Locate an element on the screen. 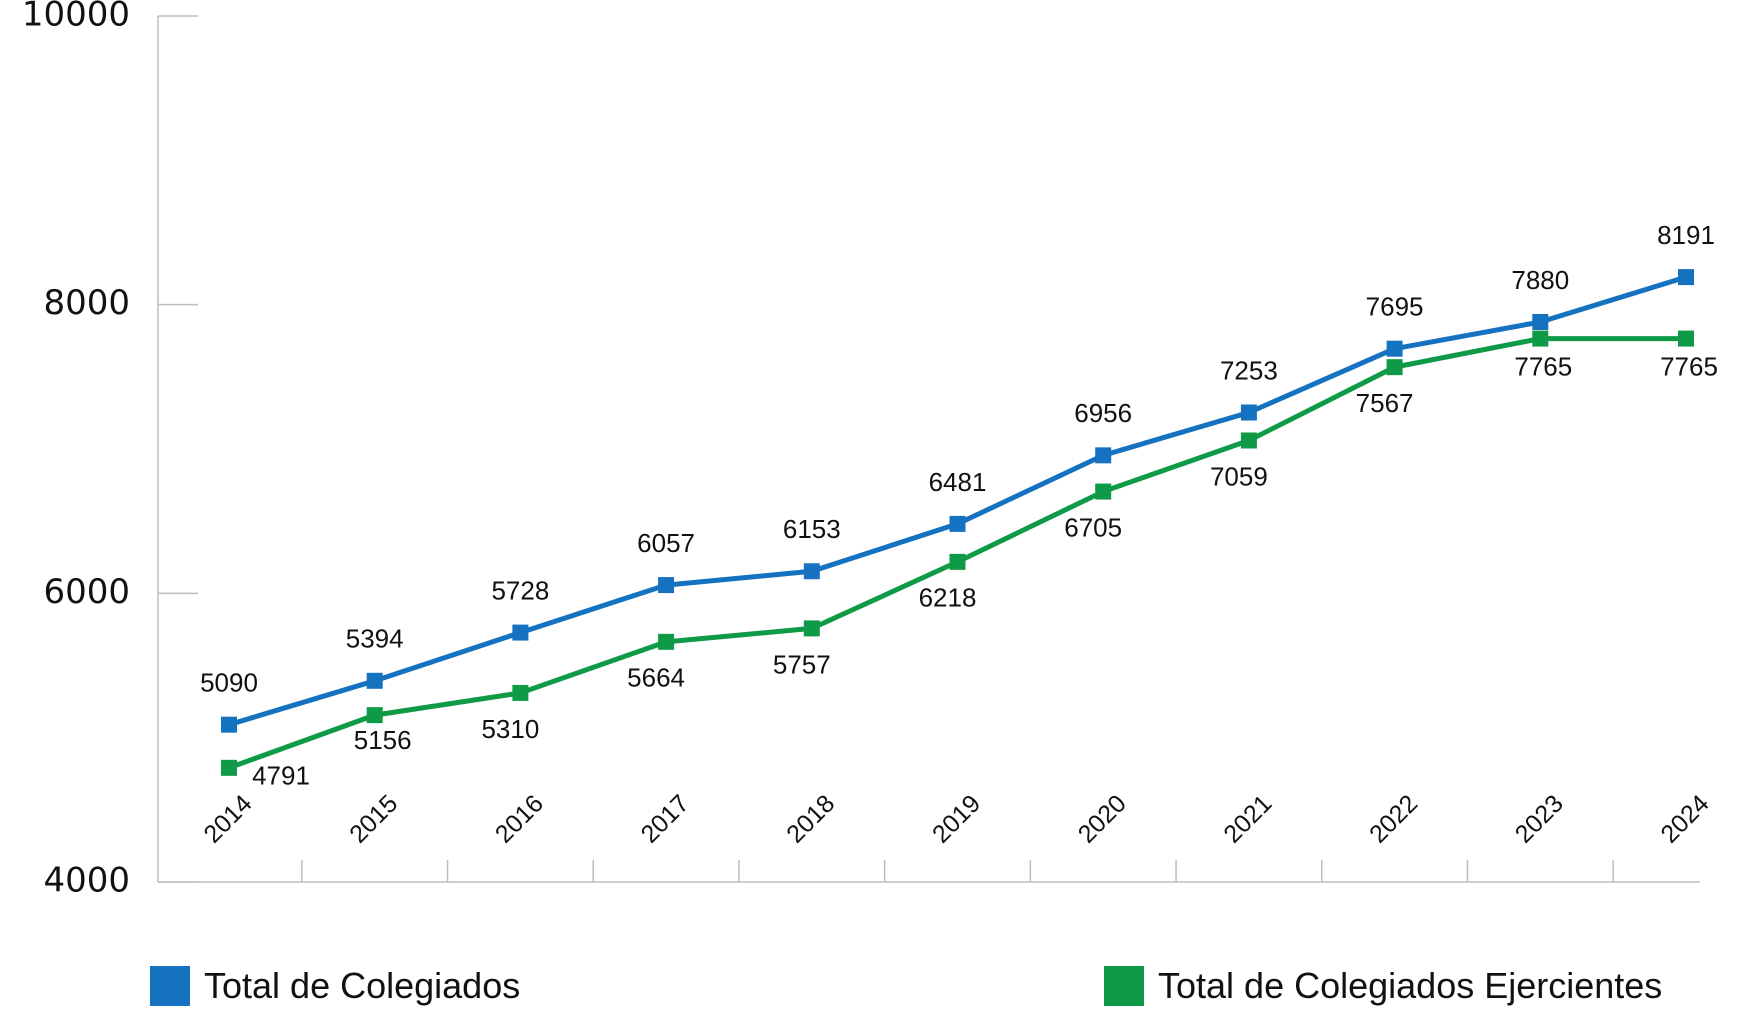  data-label-total-colegiados-ejercientes: 5156 is located at coordinates (383, 740).